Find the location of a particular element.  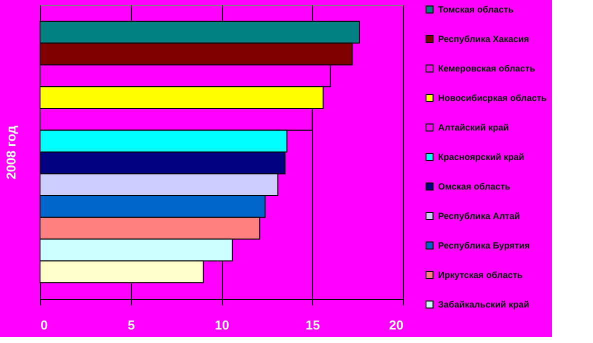

legend-label: Забайкальский край is located at coordinates (484, 305).